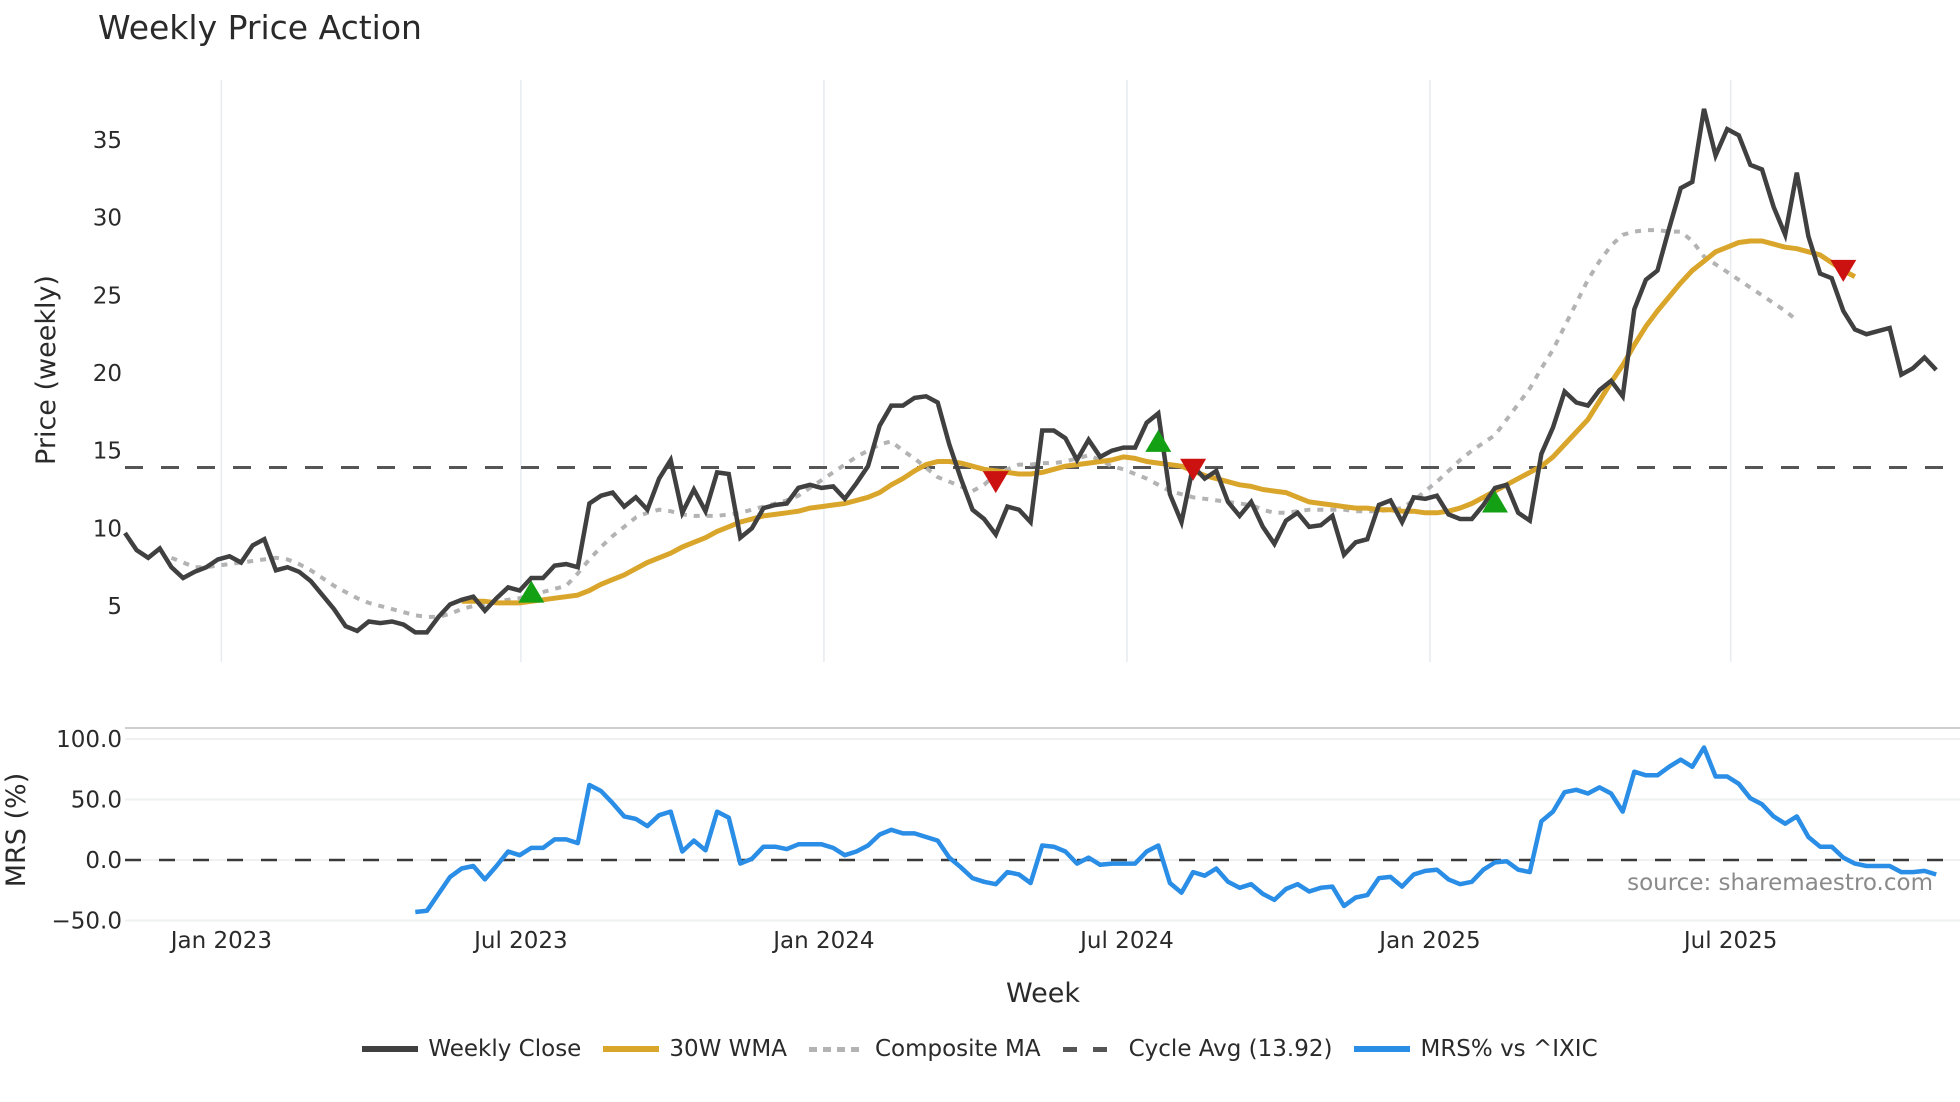 The image size is (1960, 1102). I want to click on legend-item-weekly-close: Weekly Close, so click(471, 1049).